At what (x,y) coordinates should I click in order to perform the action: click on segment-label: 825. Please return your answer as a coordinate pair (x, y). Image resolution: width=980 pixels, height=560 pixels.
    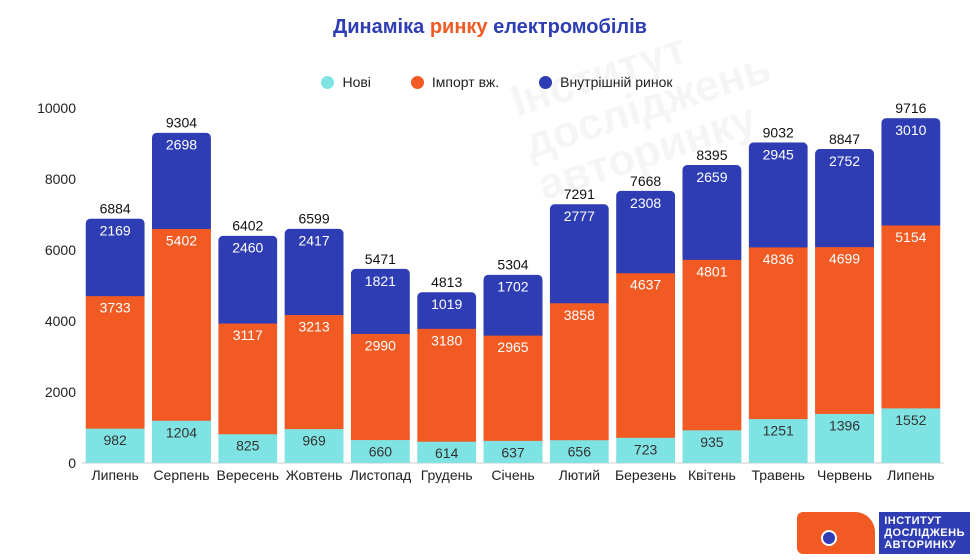
    Looking at the image, I should click on (248, 446).